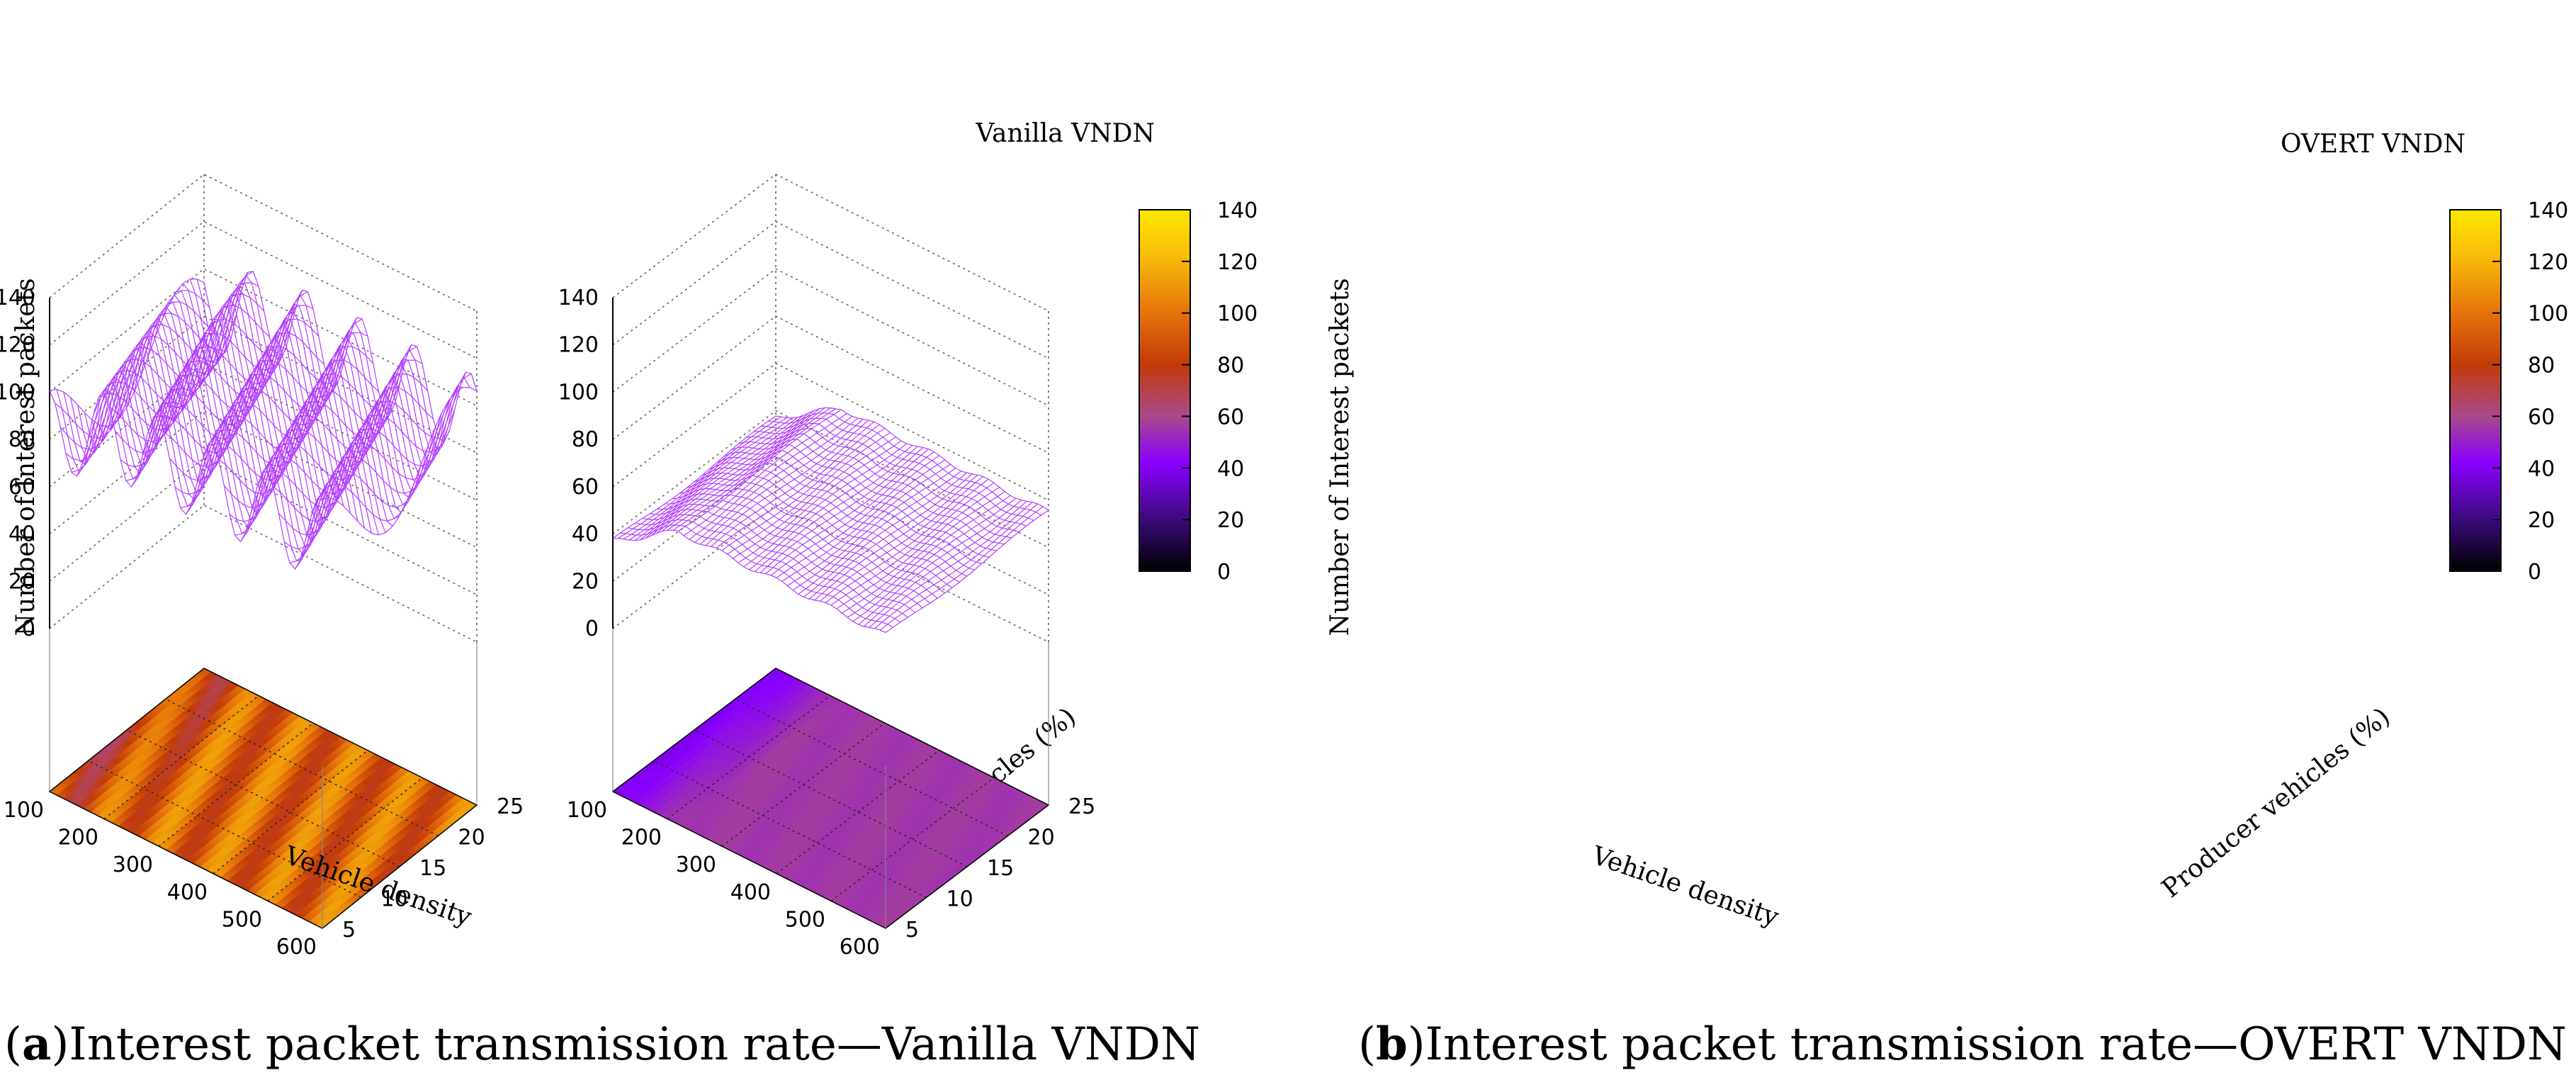  I want to click on x-tick-label: 300, so click(696, 865).